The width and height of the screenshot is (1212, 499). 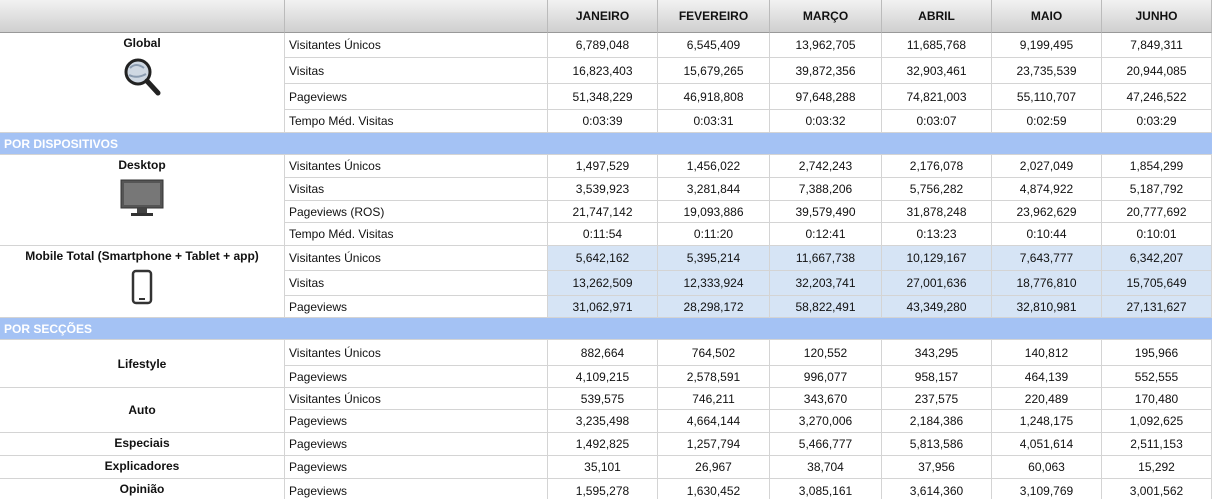 I want to click on value-cell-text: 0:10:44, so click(x=1046, y=234).